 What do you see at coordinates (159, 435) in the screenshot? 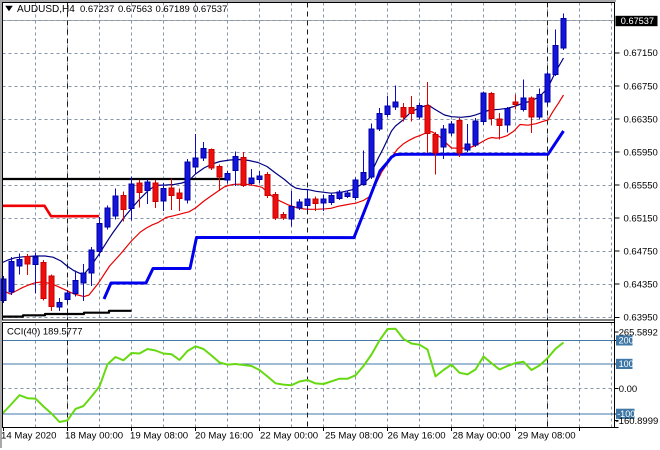
I see `svg-text: 19 May 08:00` at bounding box center [159, 435].